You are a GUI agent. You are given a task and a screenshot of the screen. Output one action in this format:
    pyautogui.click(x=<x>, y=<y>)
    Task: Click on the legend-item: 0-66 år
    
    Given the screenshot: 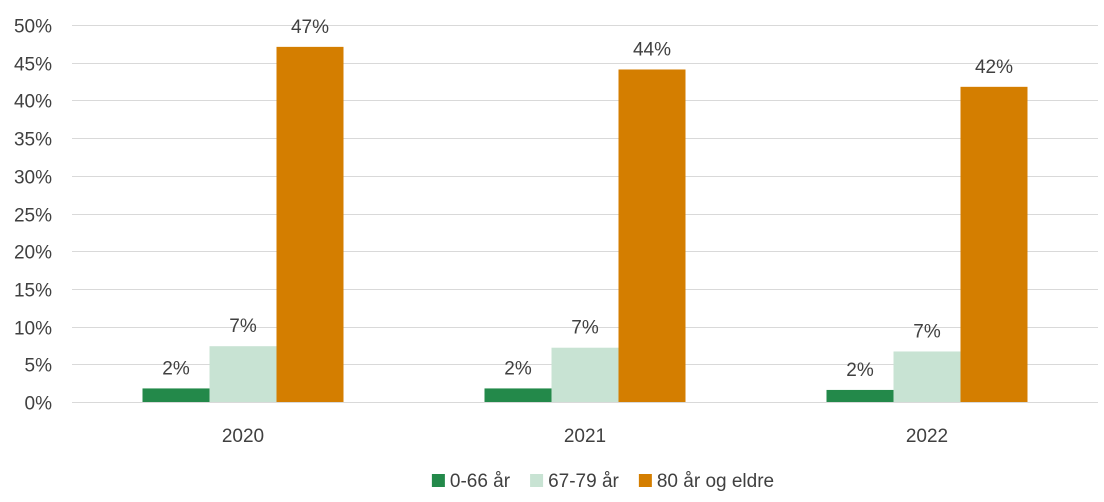 What is the action you would take?
    pyautogui.click(x=471, y=481)
    